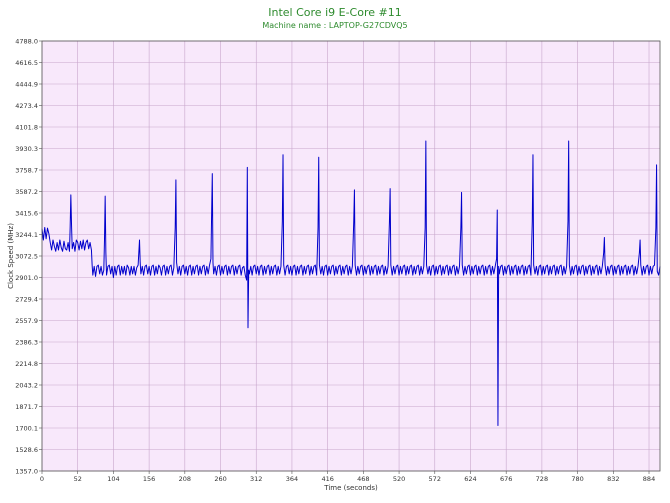  I want to click on x-tick-label: 260, so click(220, 479).